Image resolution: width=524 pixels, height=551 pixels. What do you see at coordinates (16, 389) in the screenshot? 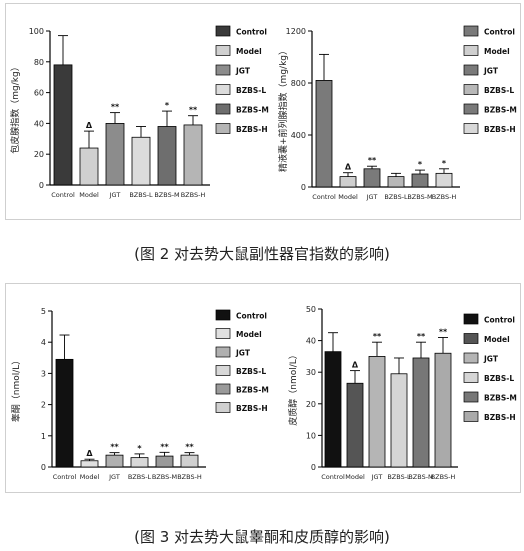
I see `y-axis-label: 睾酮（nmol/L）` at bounding box center [16, 389].